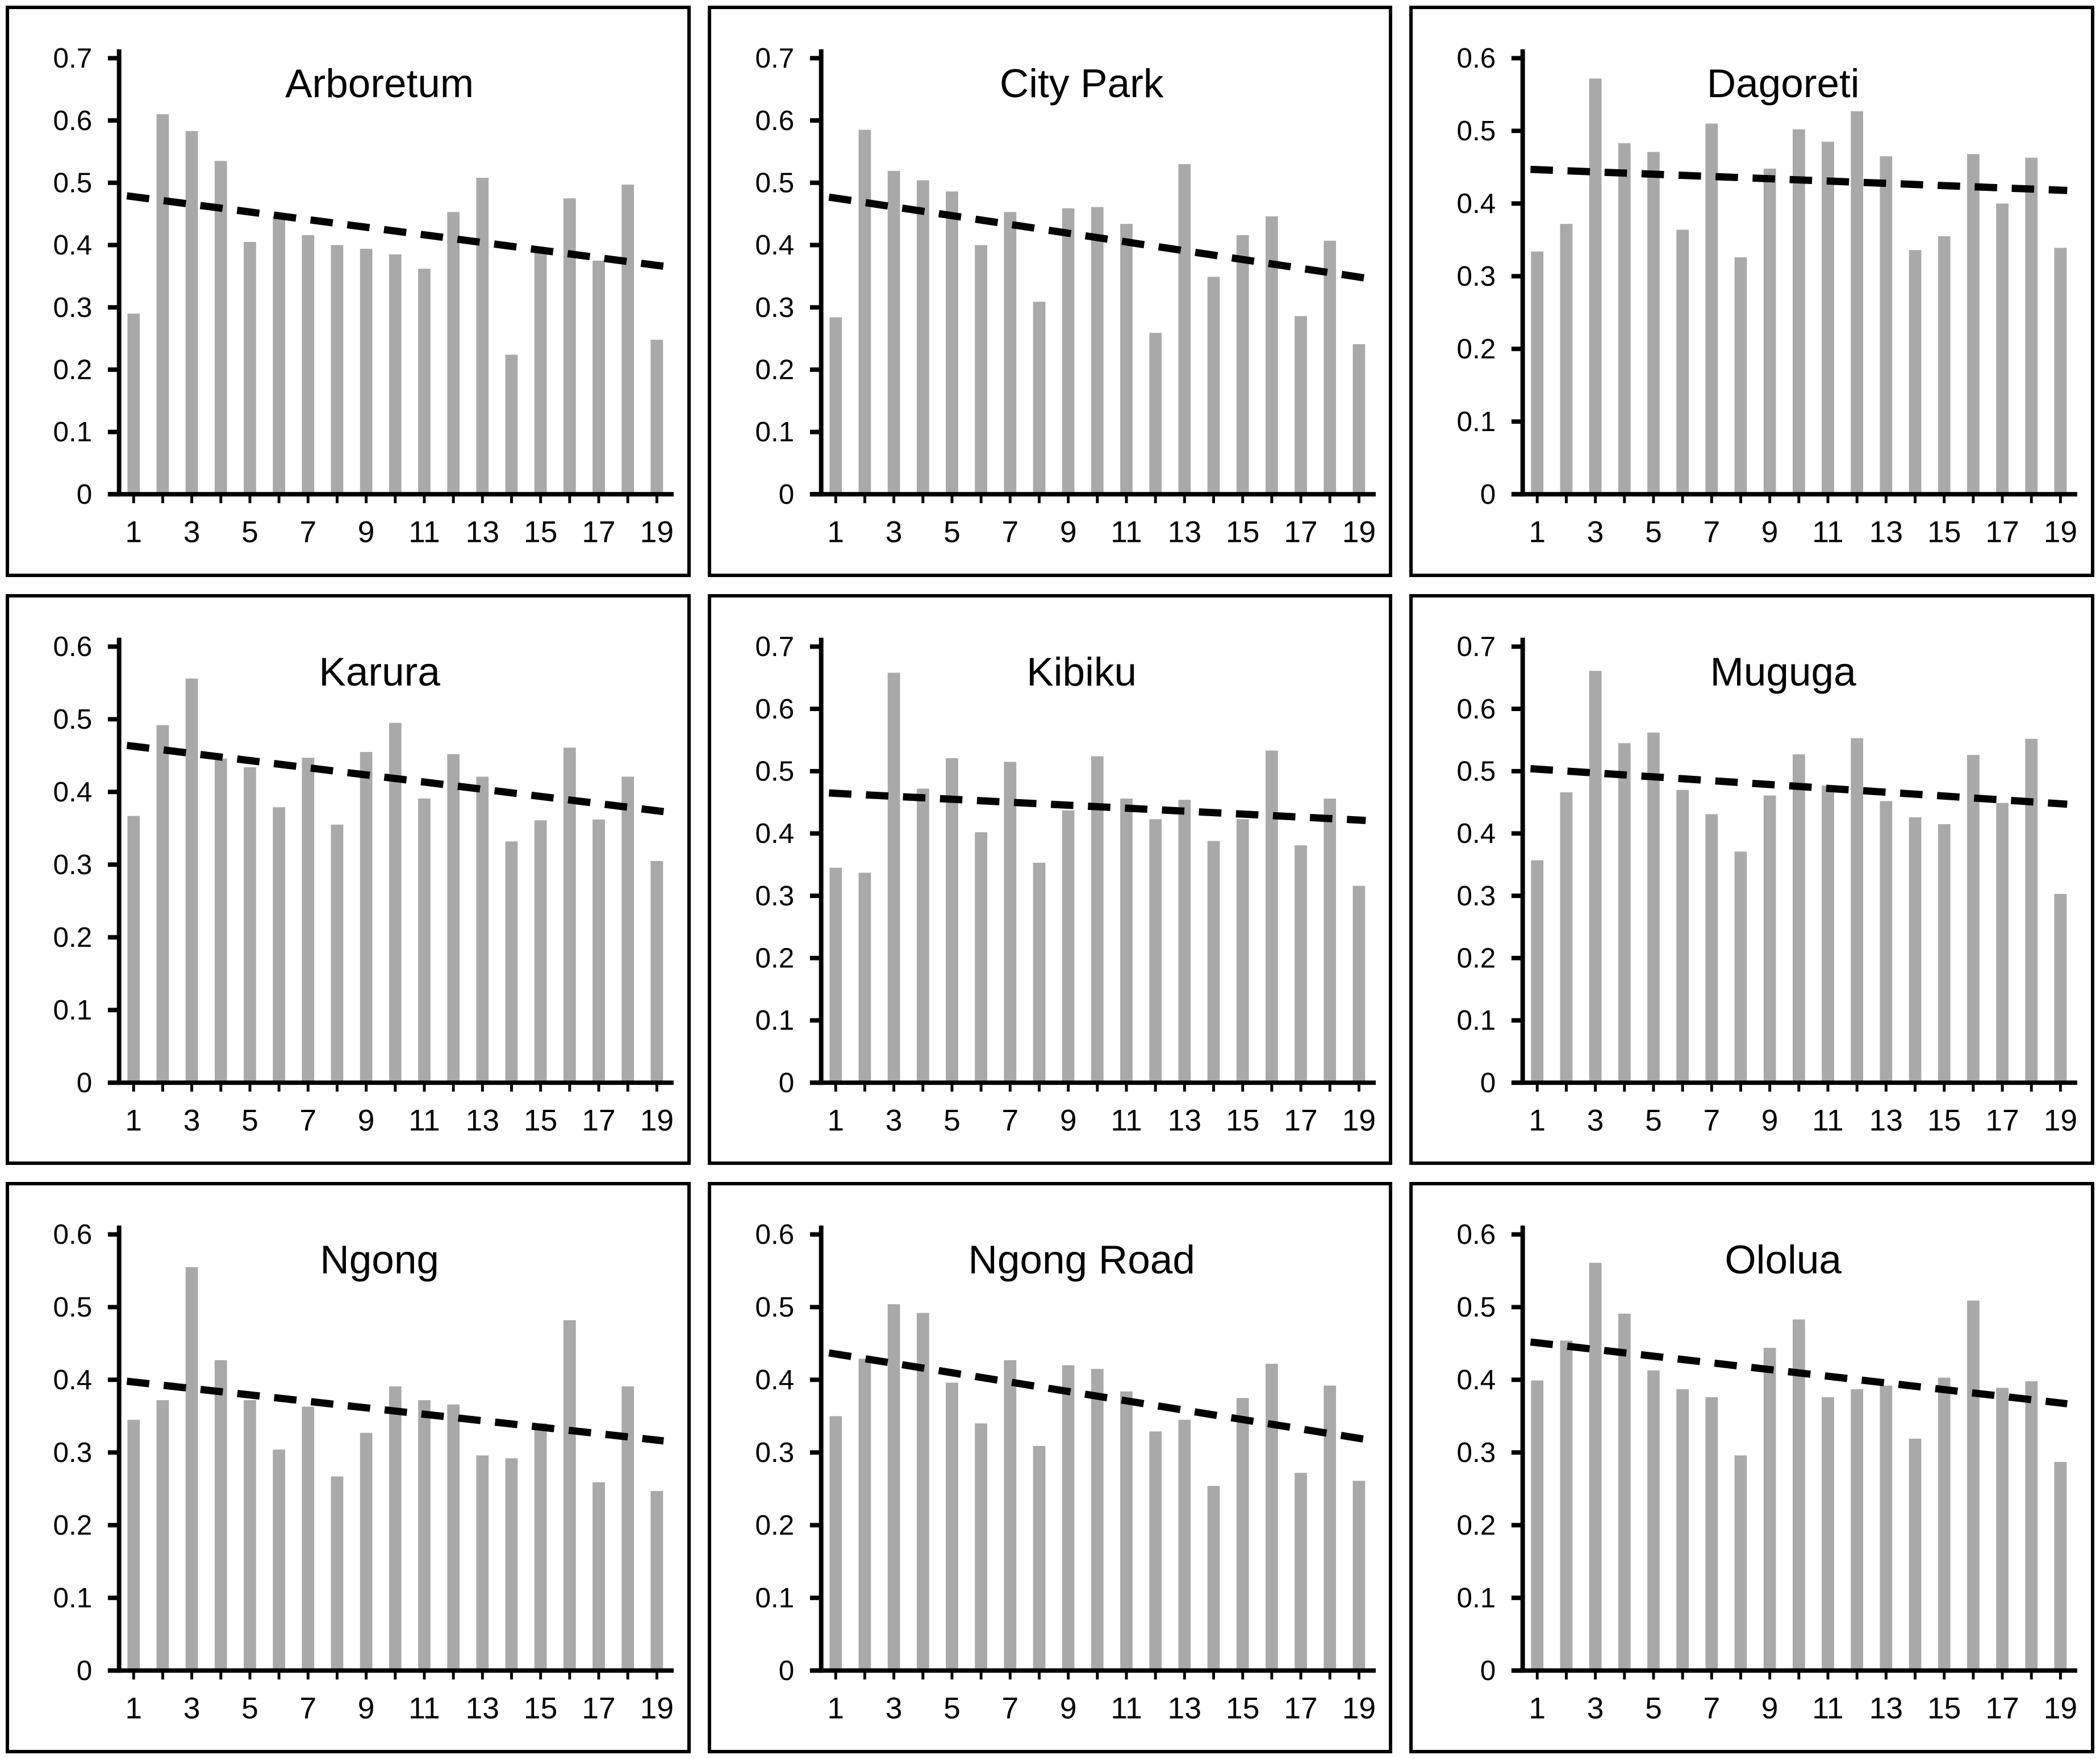  Describe the element at coordinates (348, 879) in the screenshot. I see `chart-panel-karura: 0 0.1 0.2 0.3 0.4 0.5 0.6 1 3 5 7 9 11 13 15 17 19 Karura` at that location.